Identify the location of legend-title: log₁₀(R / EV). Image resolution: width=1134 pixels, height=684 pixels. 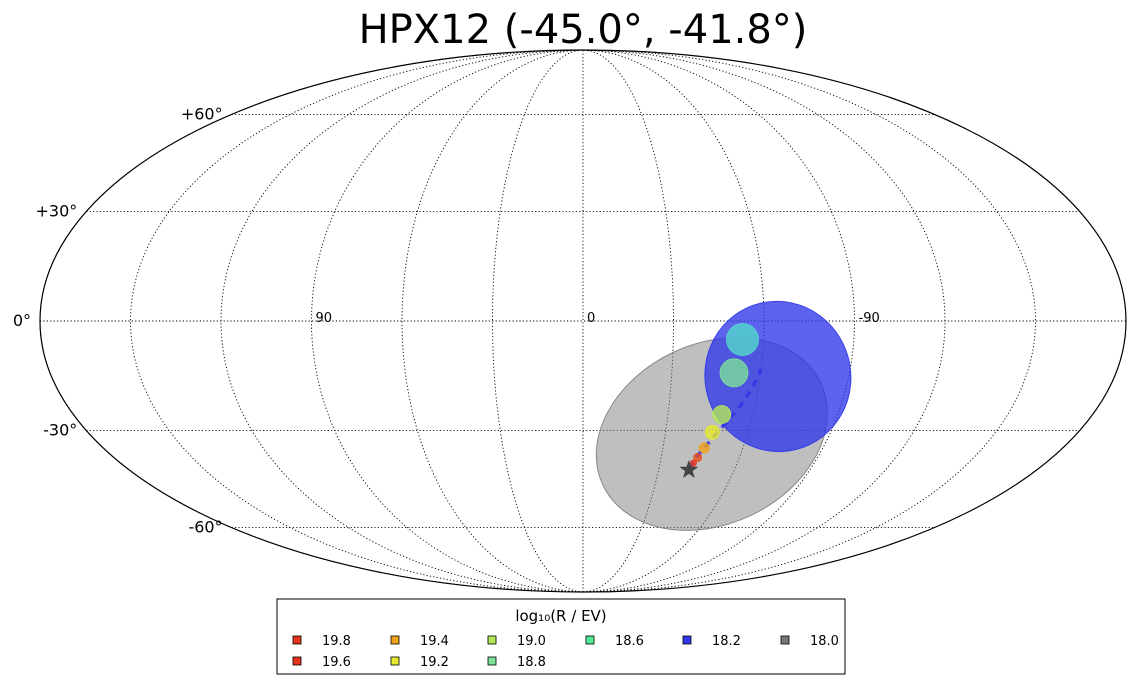
(560, 616).